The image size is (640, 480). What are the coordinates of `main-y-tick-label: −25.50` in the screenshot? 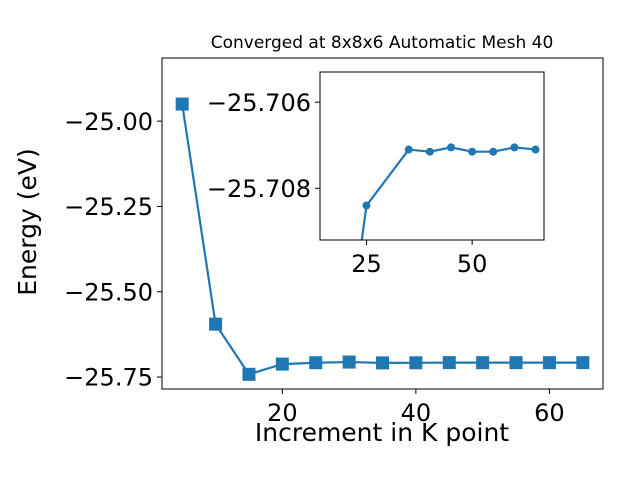 It's located at (108, 292).